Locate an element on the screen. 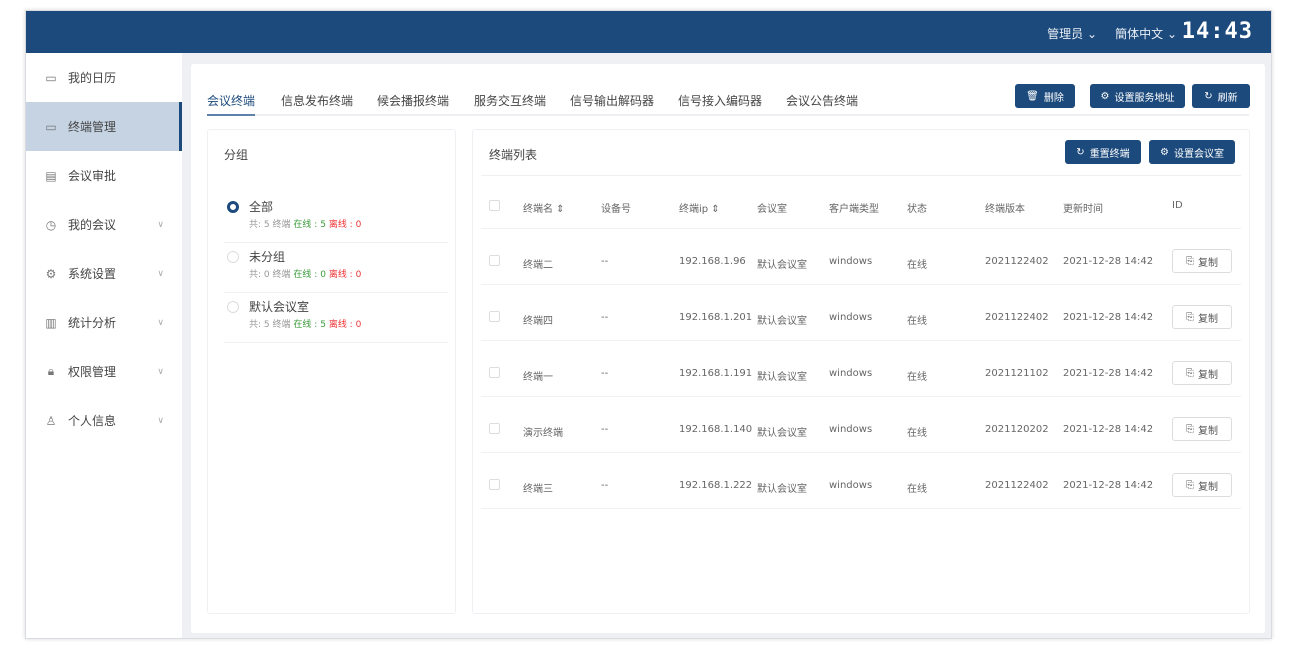 This screenshot has height=650, width=1300. refresh-icon: ↻ is located at coordinates (1208, 96).